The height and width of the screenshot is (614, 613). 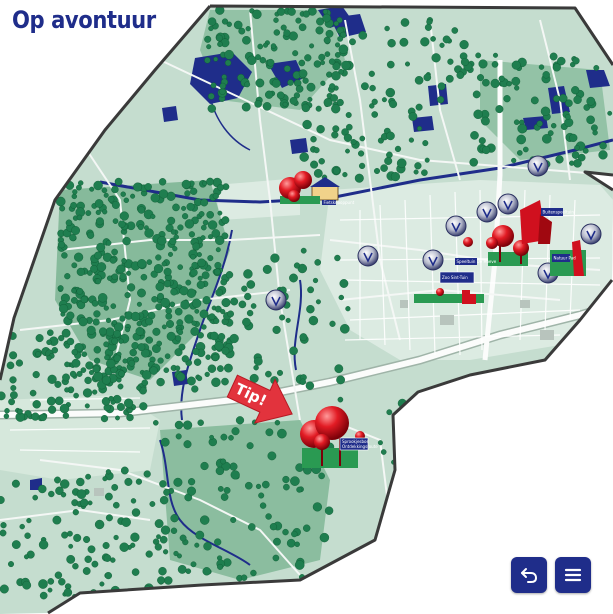 What do you see at coordinates (262, 399) in the screenshot?
I see `tip-arrow: Tip!` at bounding box center [262, 399].